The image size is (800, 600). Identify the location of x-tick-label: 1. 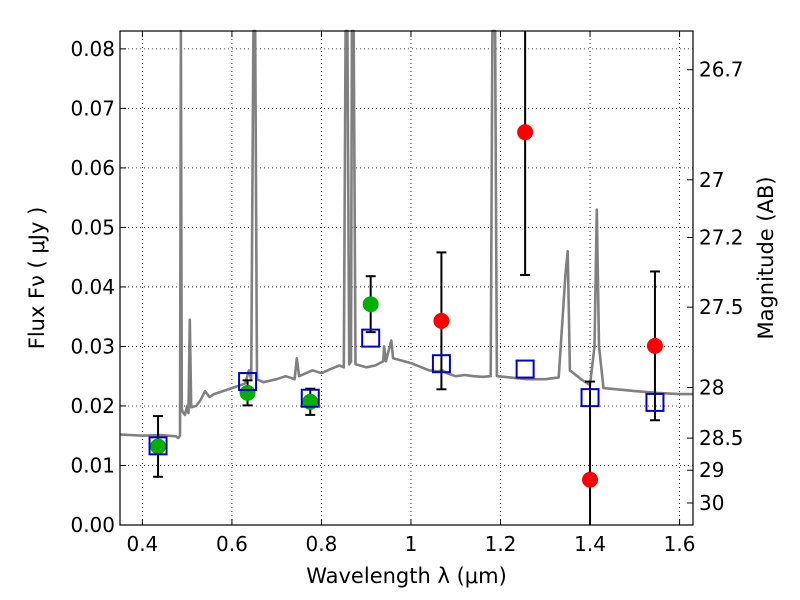
(411, 544).